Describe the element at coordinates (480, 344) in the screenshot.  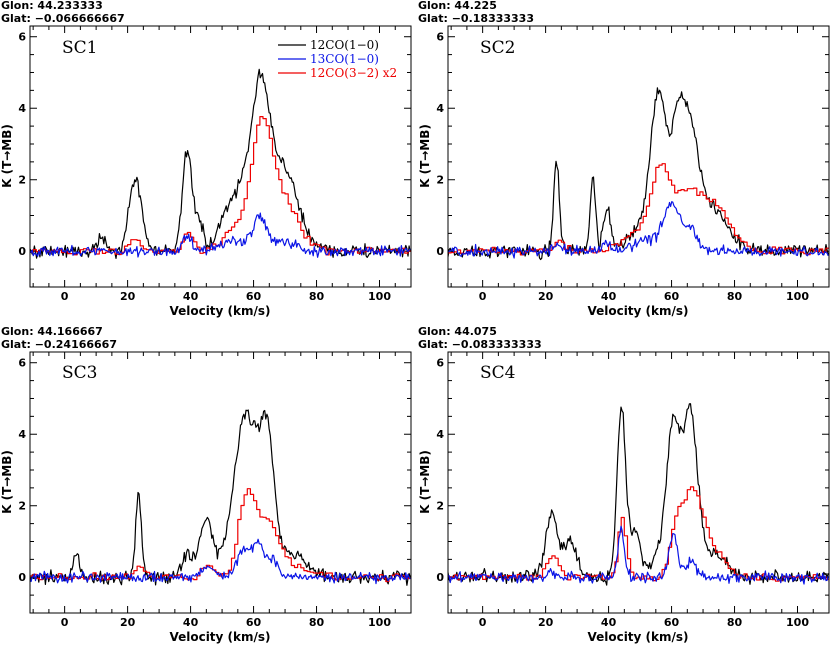
I see `glat-label: Glat: −0.083333333` at that location.